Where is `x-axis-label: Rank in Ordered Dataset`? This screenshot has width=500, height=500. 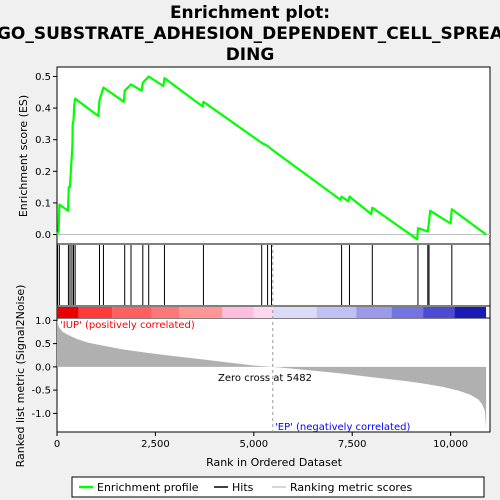 x-axis-label: Rank in Ordered Dataset is located at coordinates (274, 462).